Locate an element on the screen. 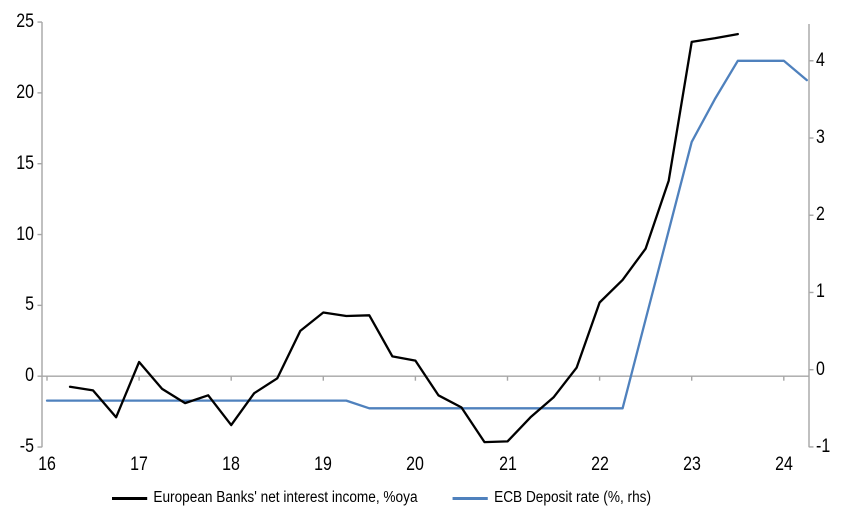 The image size is (852, 531). y-left-tick-label: 20 is located at coordinates (25, 92).